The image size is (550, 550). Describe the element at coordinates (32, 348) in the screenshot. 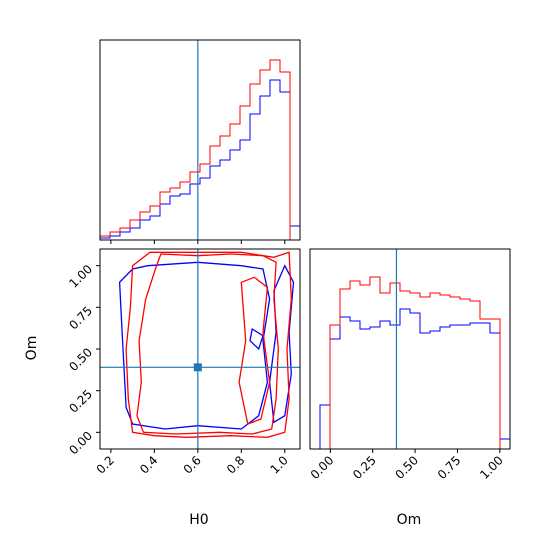

I see `joint-ylabel: Om` at that location.